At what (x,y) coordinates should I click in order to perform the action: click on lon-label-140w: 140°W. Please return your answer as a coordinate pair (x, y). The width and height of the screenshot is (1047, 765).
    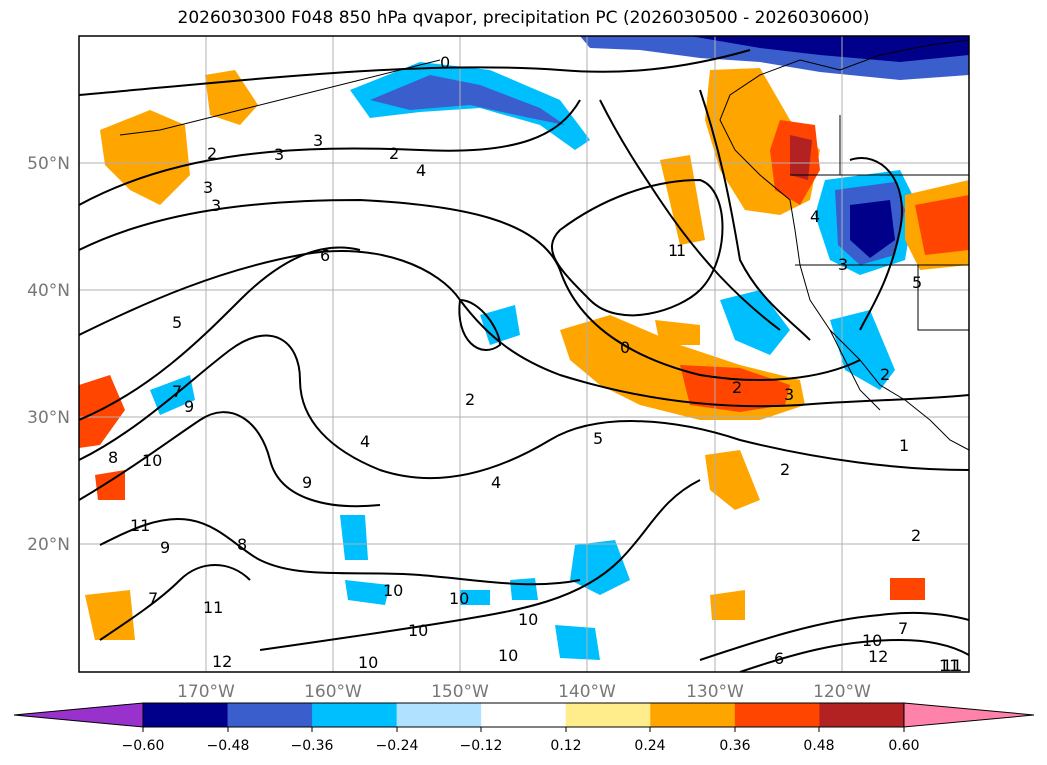
    Looking at the image, I should click on (587, 692).